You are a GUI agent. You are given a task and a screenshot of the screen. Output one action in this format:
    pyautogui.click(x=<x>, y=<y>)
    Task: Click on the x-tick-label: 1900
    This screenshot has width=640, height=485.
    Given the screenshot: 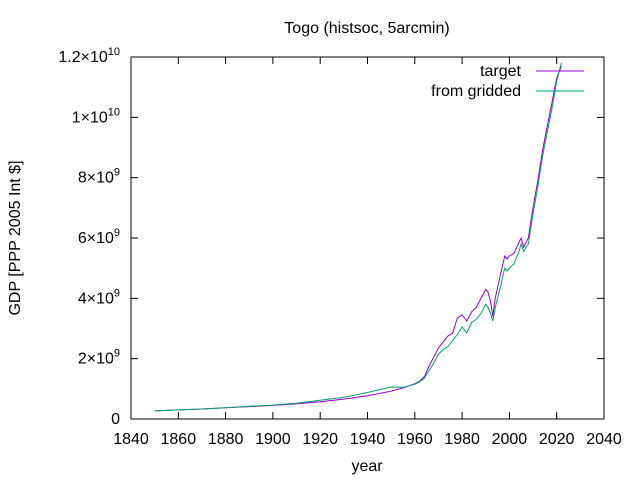 What is the action you would take?
    pyautogui.click(x=273, y=439)
    